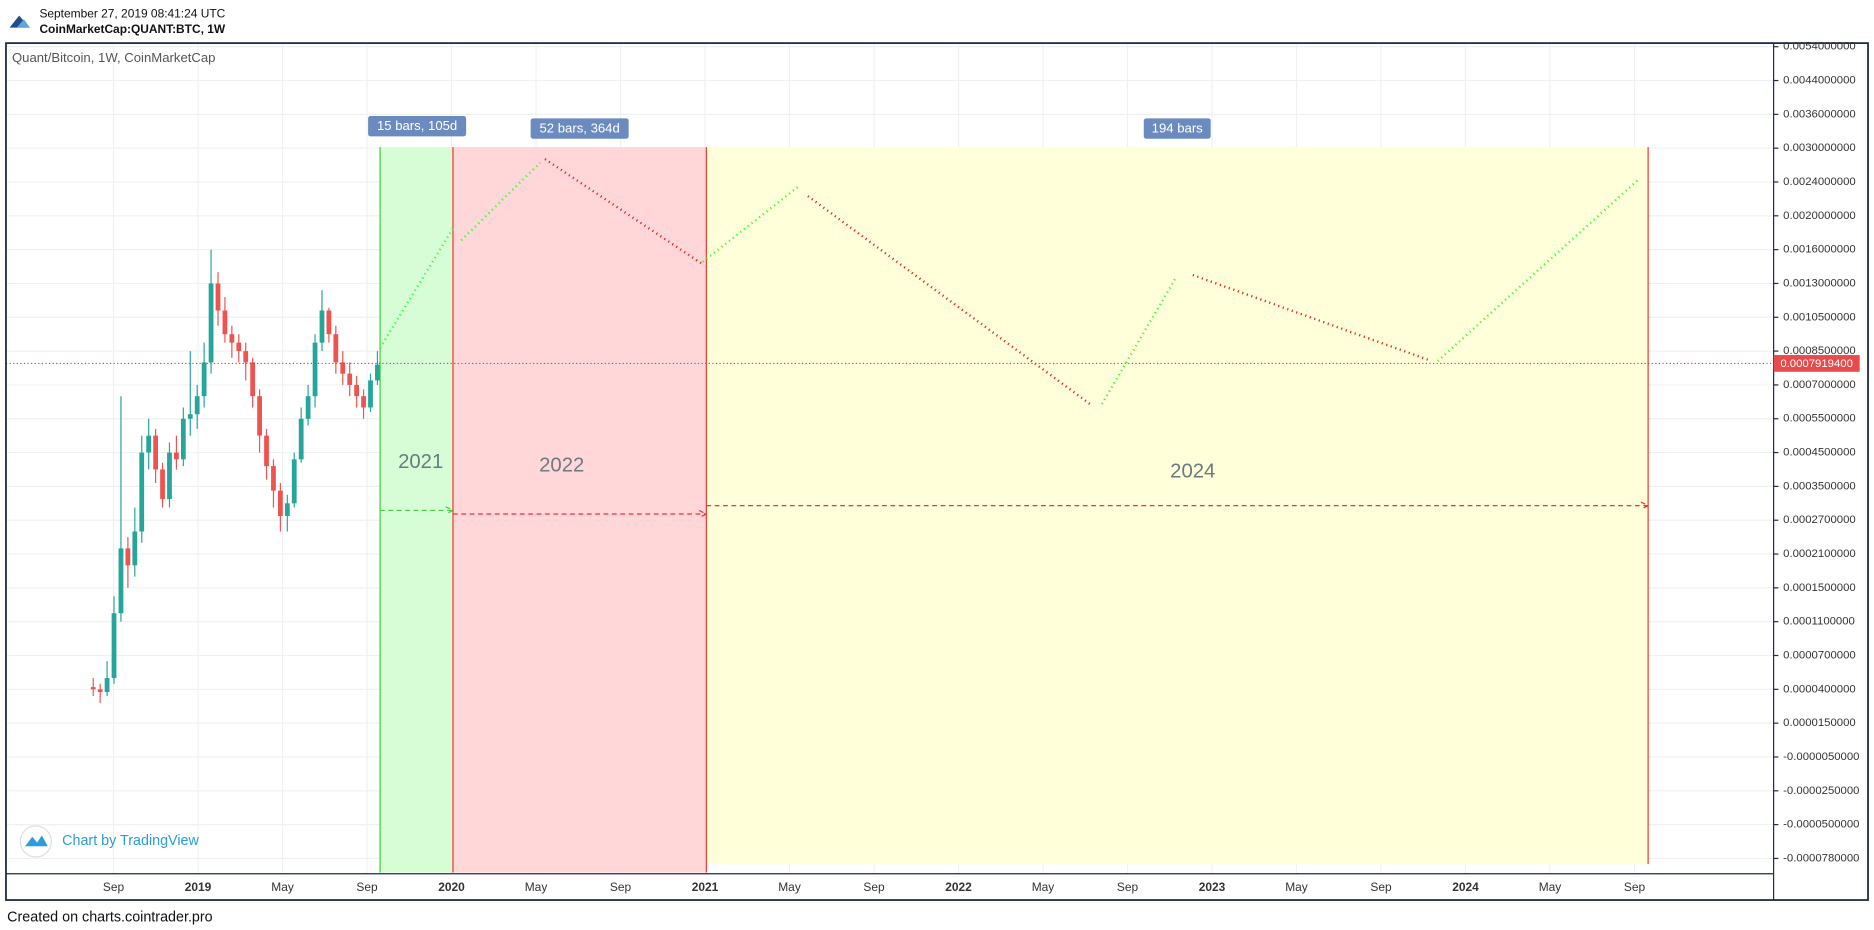  I want to click on price-label: 0.0002700000, so click(1819, 520).